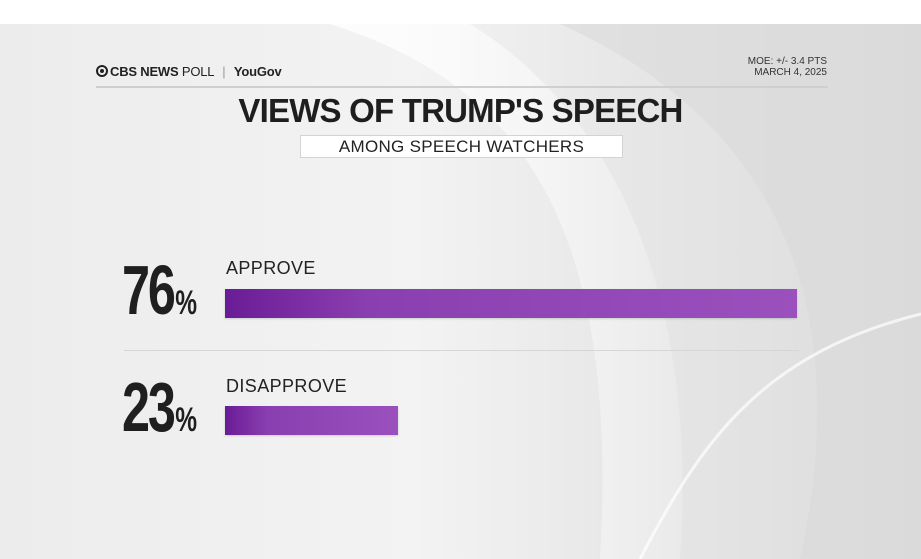 The image size is (921, 559). I want to click on category-label-approve: APPROVE, so click(271, 268).